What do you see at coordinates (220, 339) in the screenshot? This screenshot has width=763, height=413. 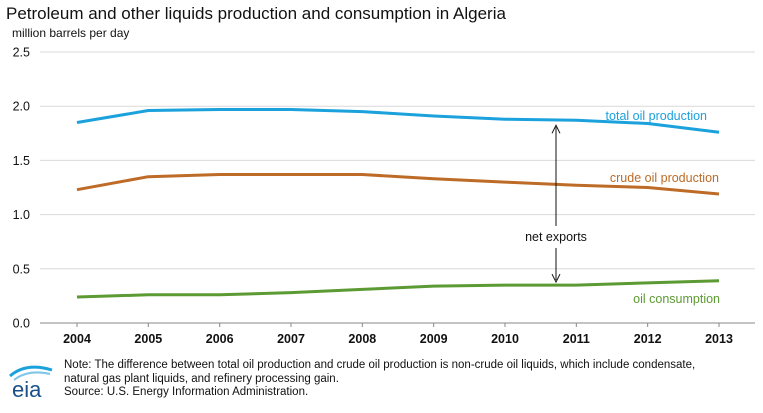 I see `x-tick-label: 2006` at bounding box center [220, 339].